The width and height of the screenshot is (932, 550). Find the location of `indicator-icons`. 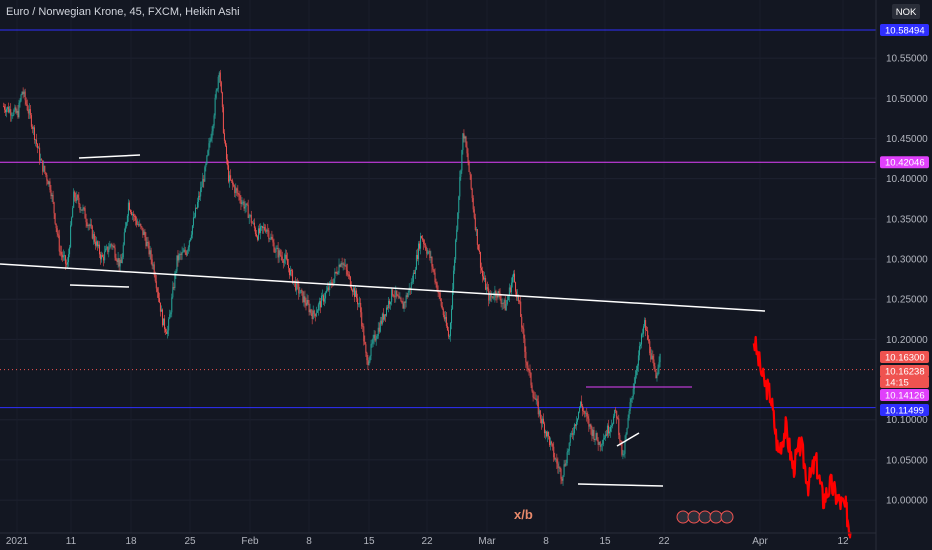

indicator-icons is located at coordinates (705, 517).